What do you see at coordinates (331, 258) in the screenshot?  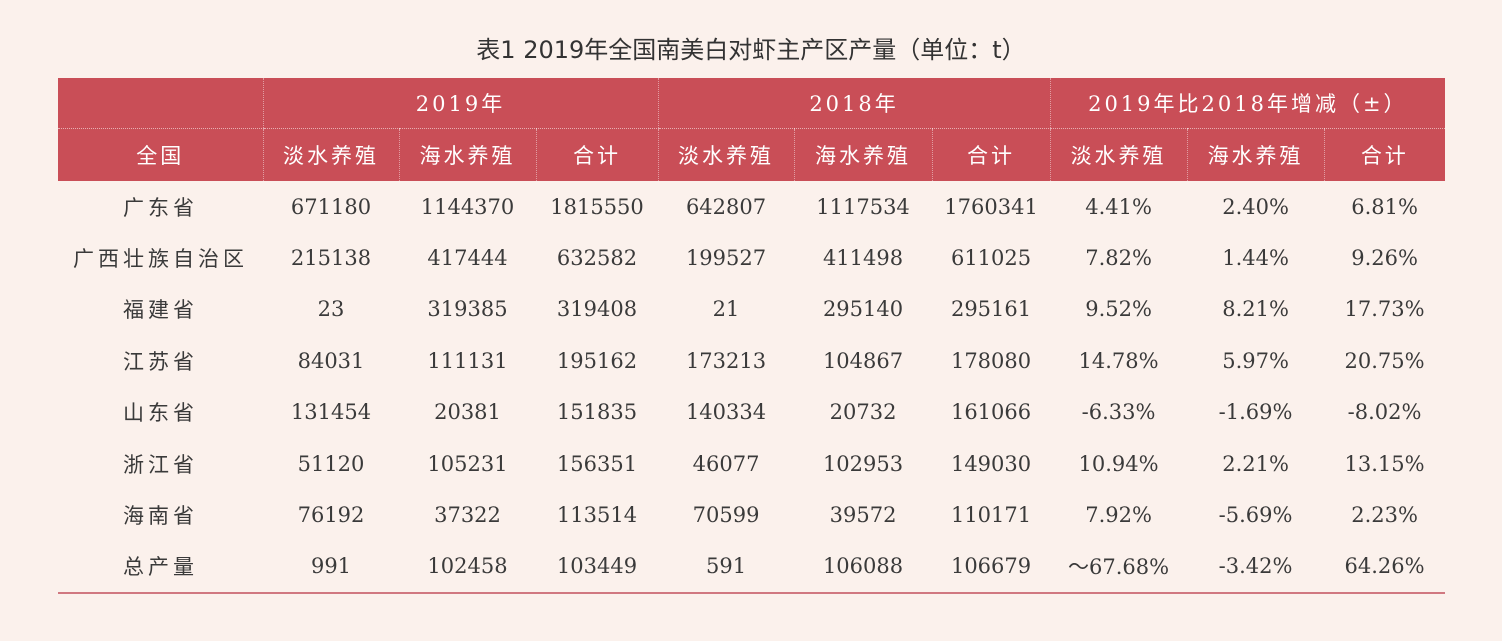 I see `table-cell: 215138` at bounding box center [331, 258].